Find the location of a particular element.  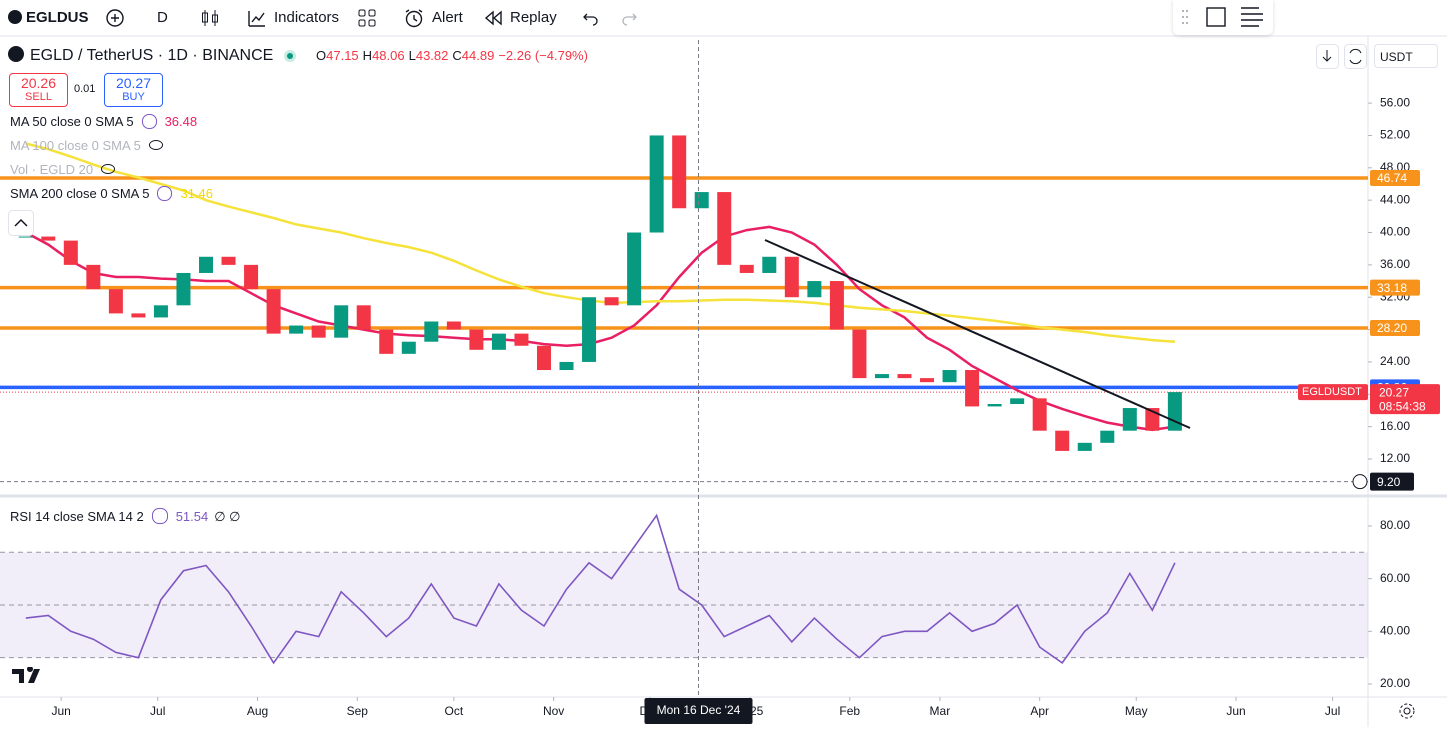

buy-button: 20.27 BUY is located at coordinates (133, 90).